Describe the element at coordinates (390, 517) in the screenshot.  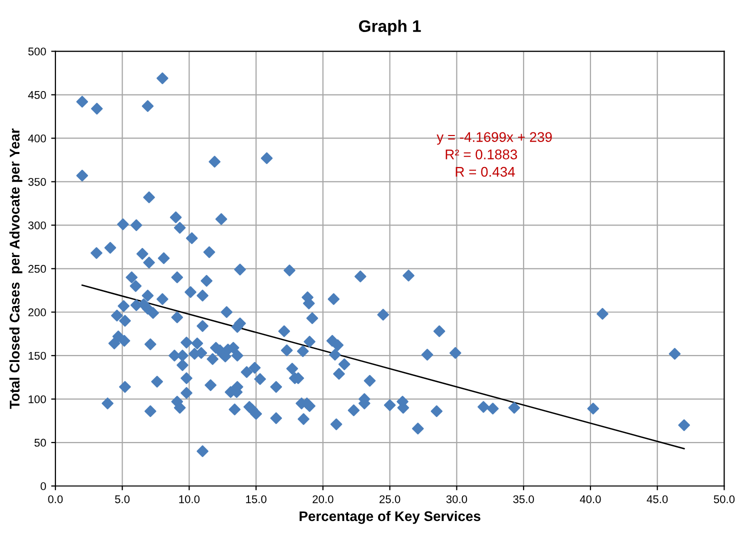
I see `x-axis-title: Percentage of Key Services` at that location.